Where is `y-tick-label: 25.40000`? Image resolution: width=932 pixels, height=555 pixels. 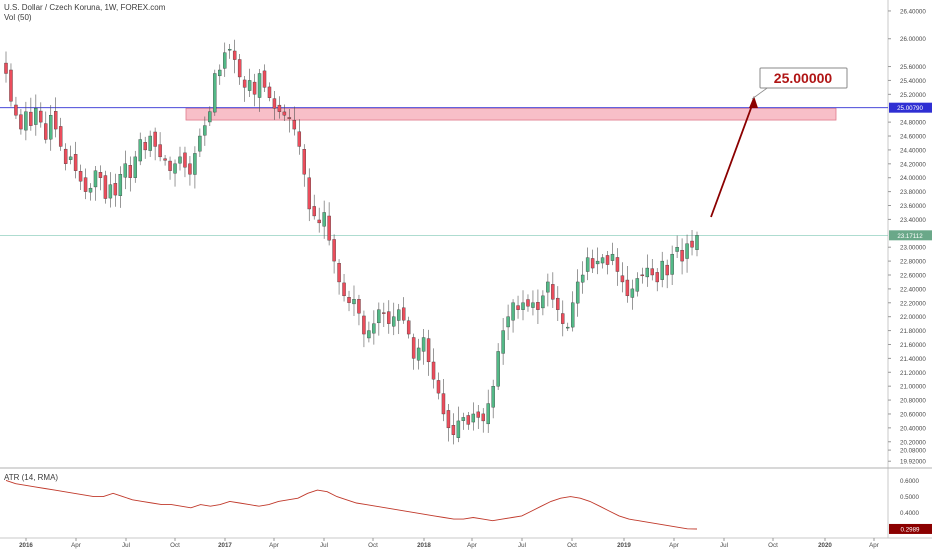
y-tick-label: 25.40000 is located at coordinates (913, 81).